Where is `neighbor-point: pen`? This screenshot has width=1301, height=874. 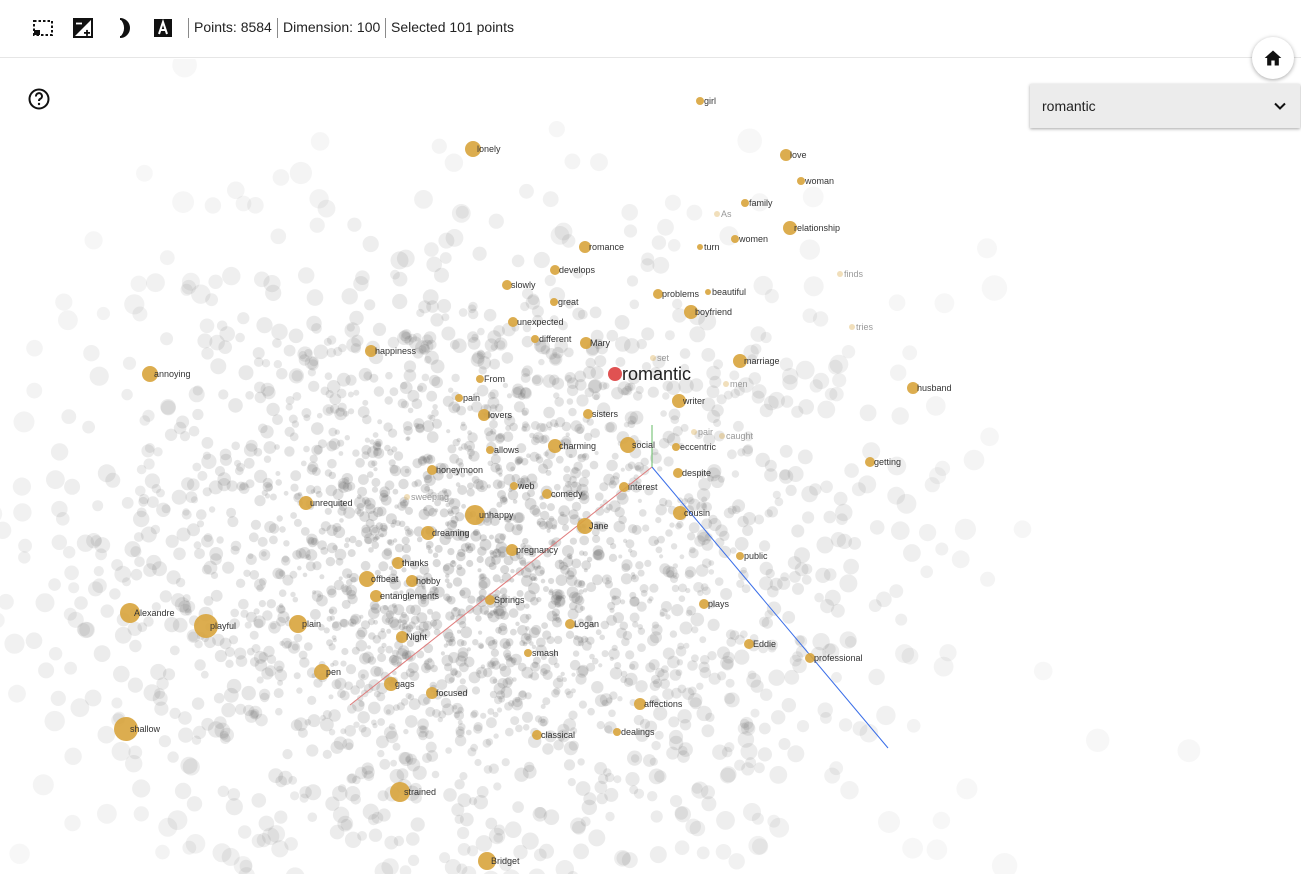 neighbor-point: pen is located at coordinates (327, 672).